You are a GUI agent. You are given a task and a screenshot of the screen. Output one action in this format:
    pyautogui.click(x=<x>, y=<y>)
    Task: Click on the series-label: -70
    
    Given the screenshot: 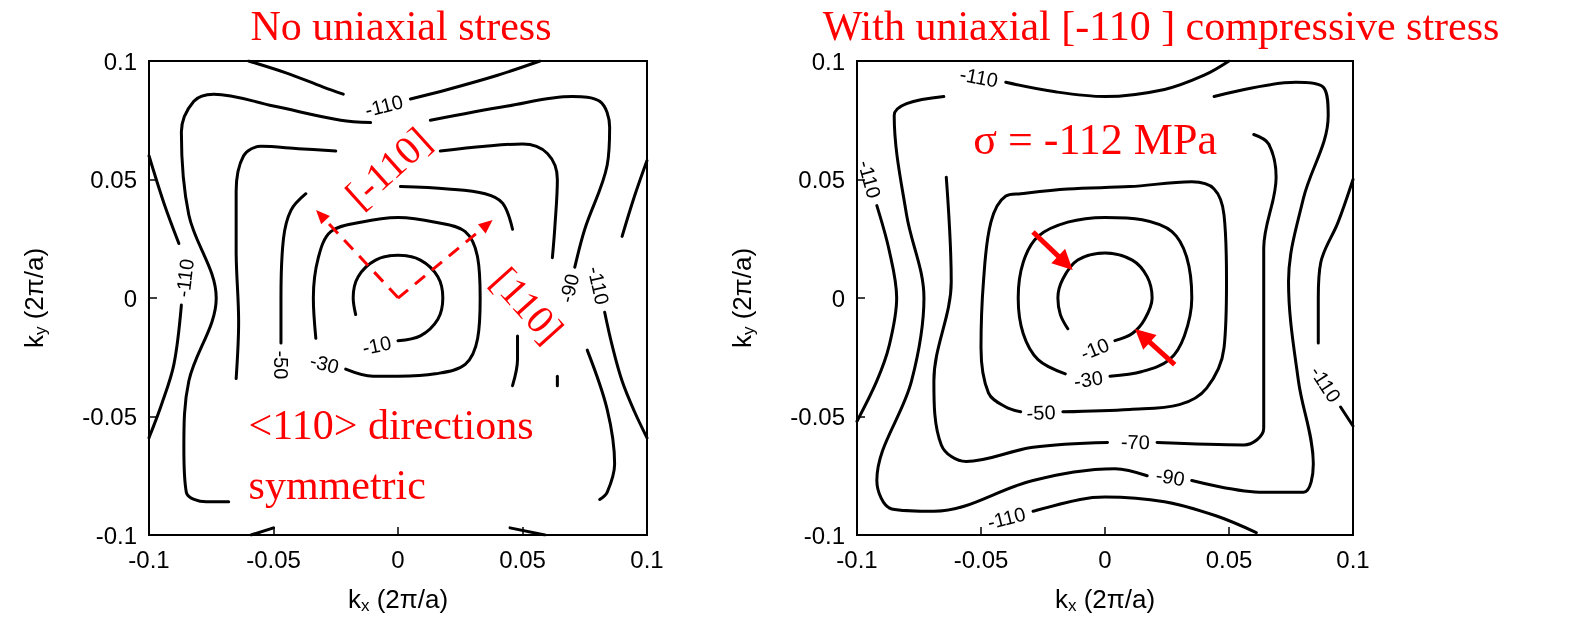 What is the action you would take?
    pyautogui.click(x=1135, y=442)
    